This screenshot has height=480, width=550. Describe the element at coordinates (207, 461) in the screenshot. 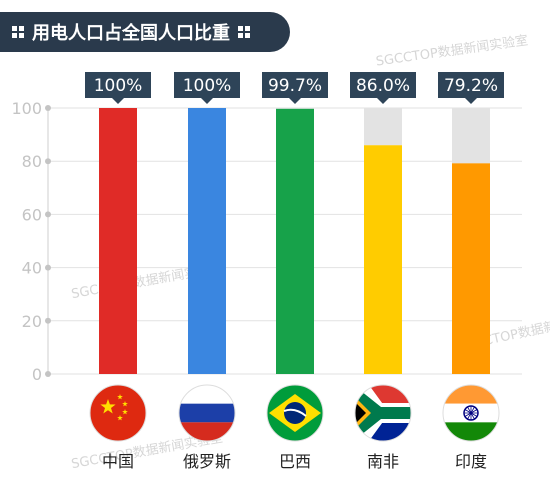

I see `x-tick-label: 俄罗斯` at that location.